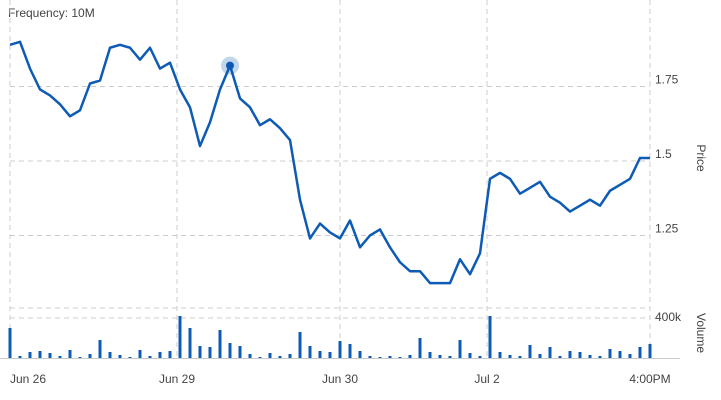 This screenshot has height=400, width=721. What do you see at coordinates (668, 317) in the screenshot?
I see `y2-tick-label: 400k` at bounding box center [668, 317].